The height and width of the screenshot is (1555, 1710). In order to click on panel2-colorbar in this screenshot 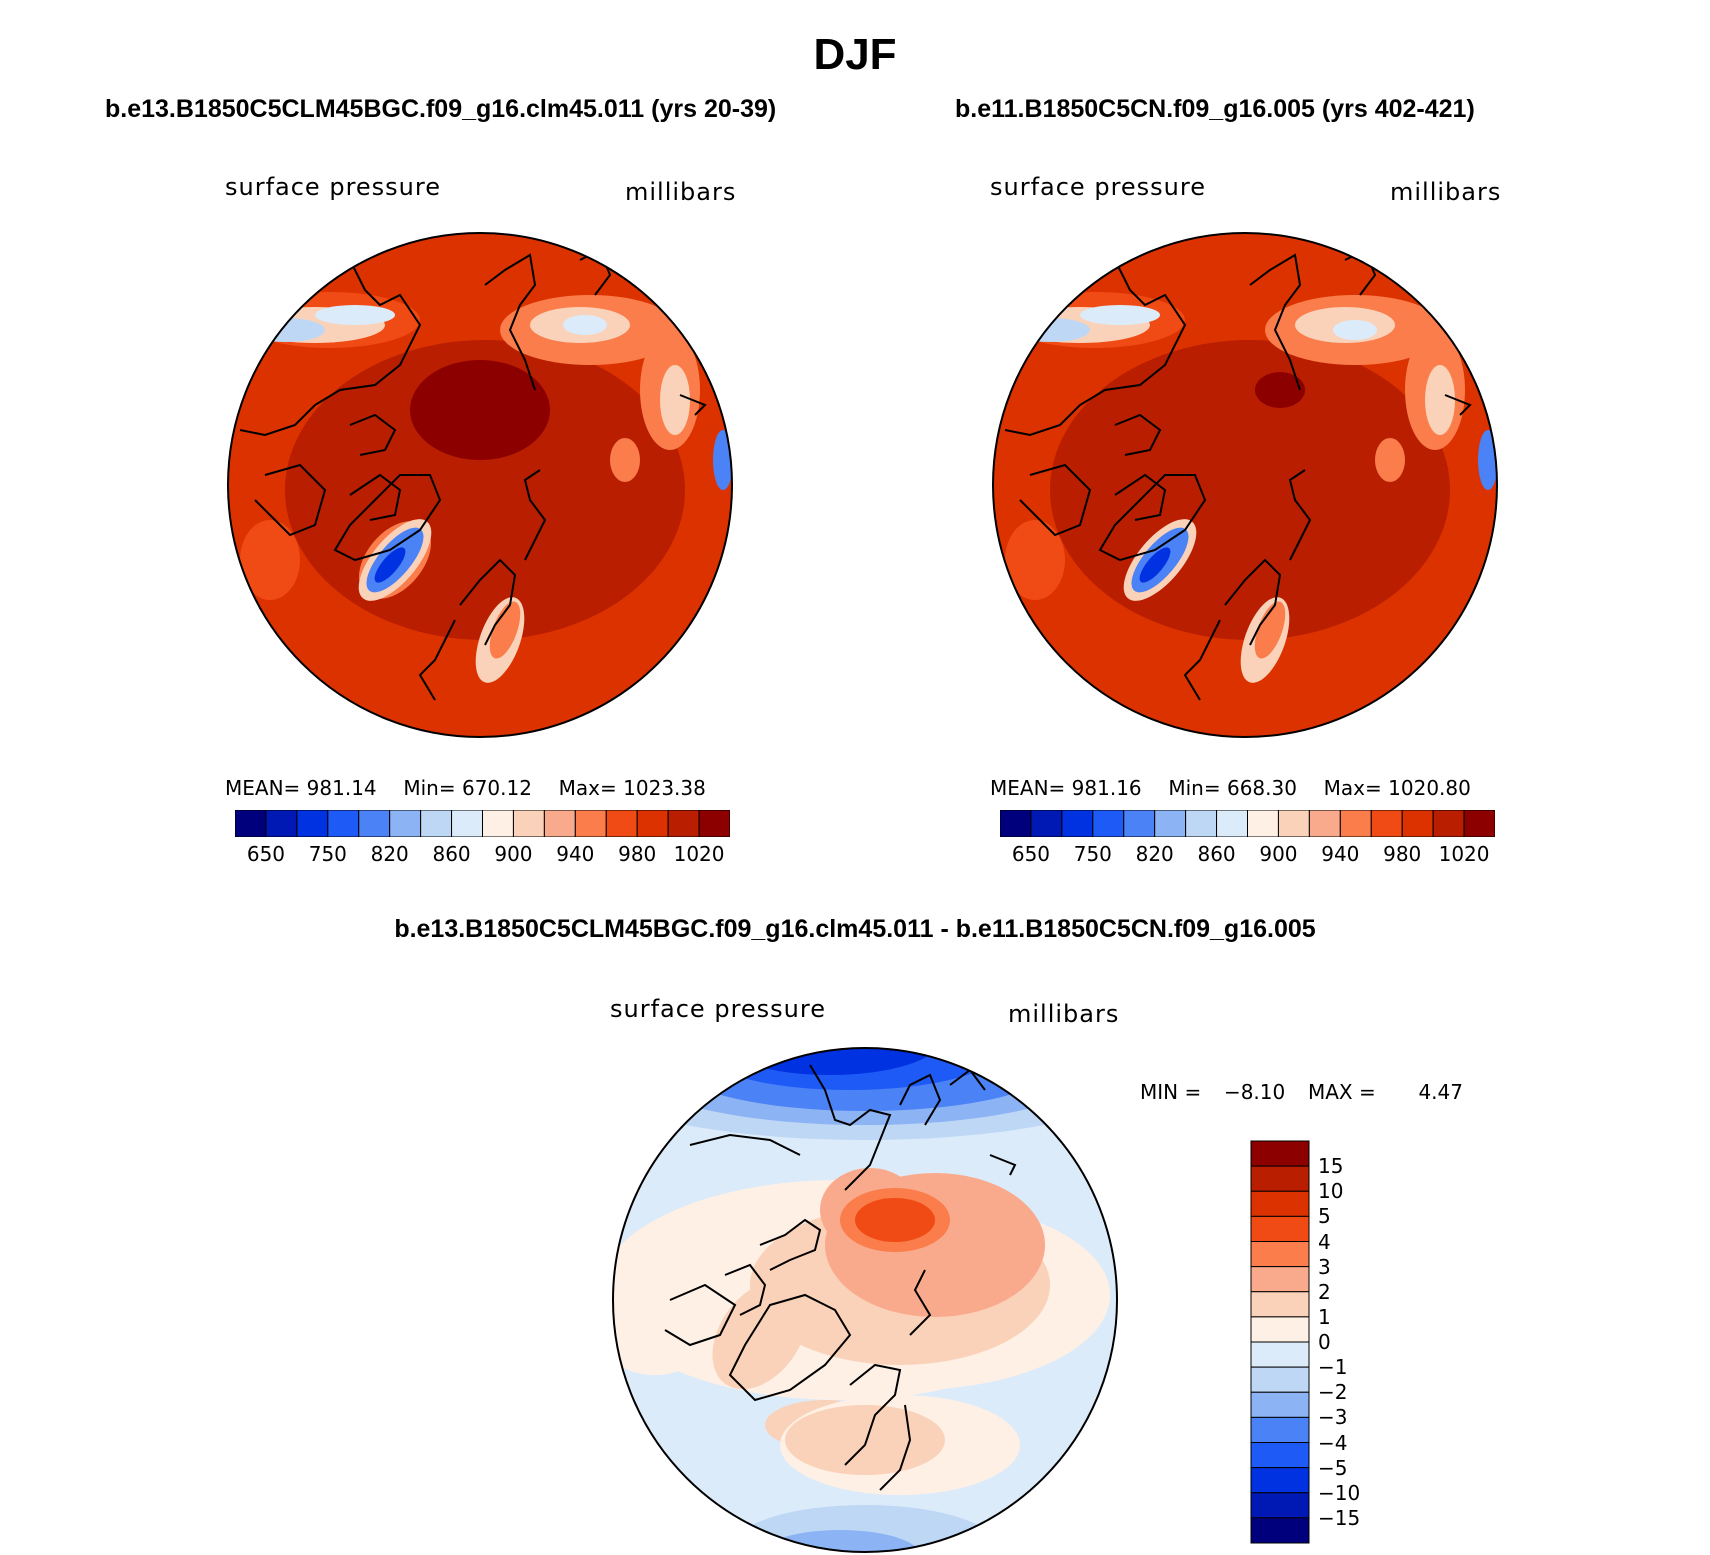, I will do `click(1247, 823)`.